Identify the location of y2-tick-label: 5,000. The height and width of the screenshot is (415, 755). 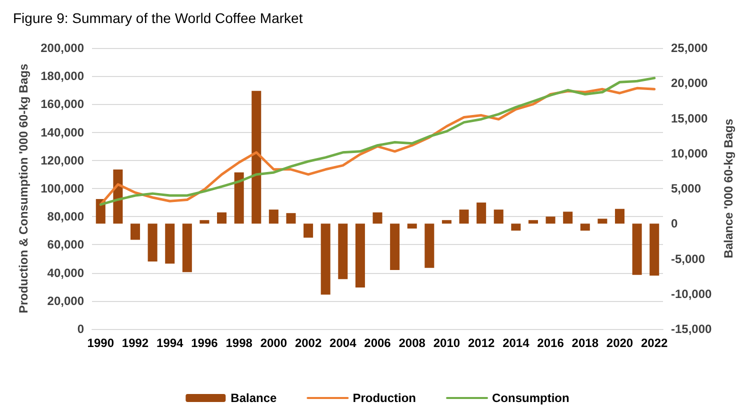
(686, 189).